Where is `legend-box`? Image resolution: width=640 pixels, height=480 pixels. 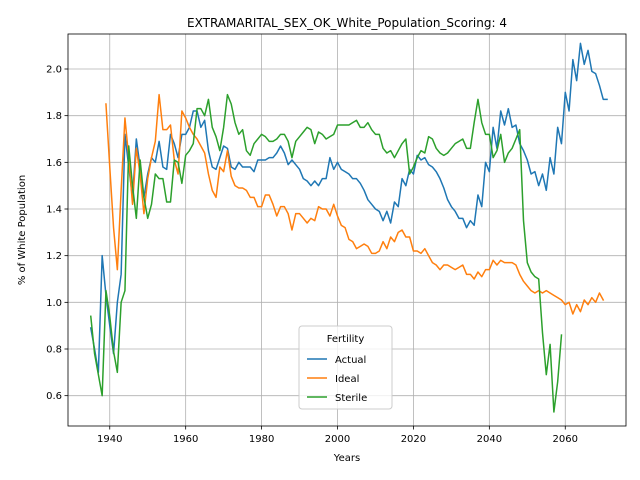 legend-box is located at coordinates (345, 367).